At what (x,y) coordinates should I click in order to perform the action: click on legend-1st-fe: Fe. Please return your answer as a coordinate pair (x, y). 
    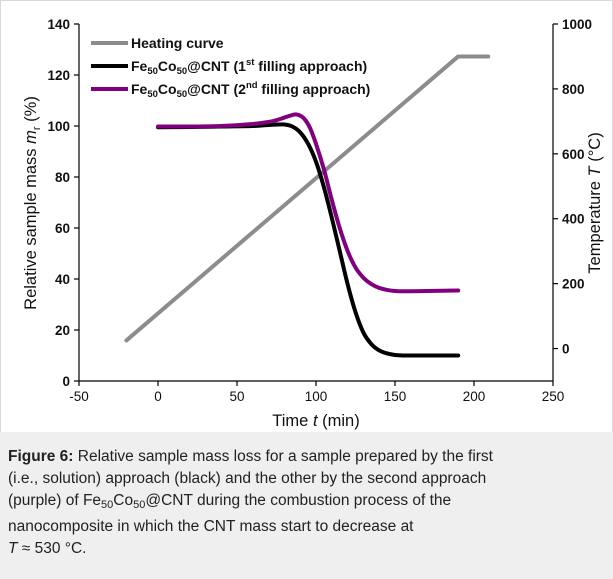
    Looking at the image, I should click on (139, 66).